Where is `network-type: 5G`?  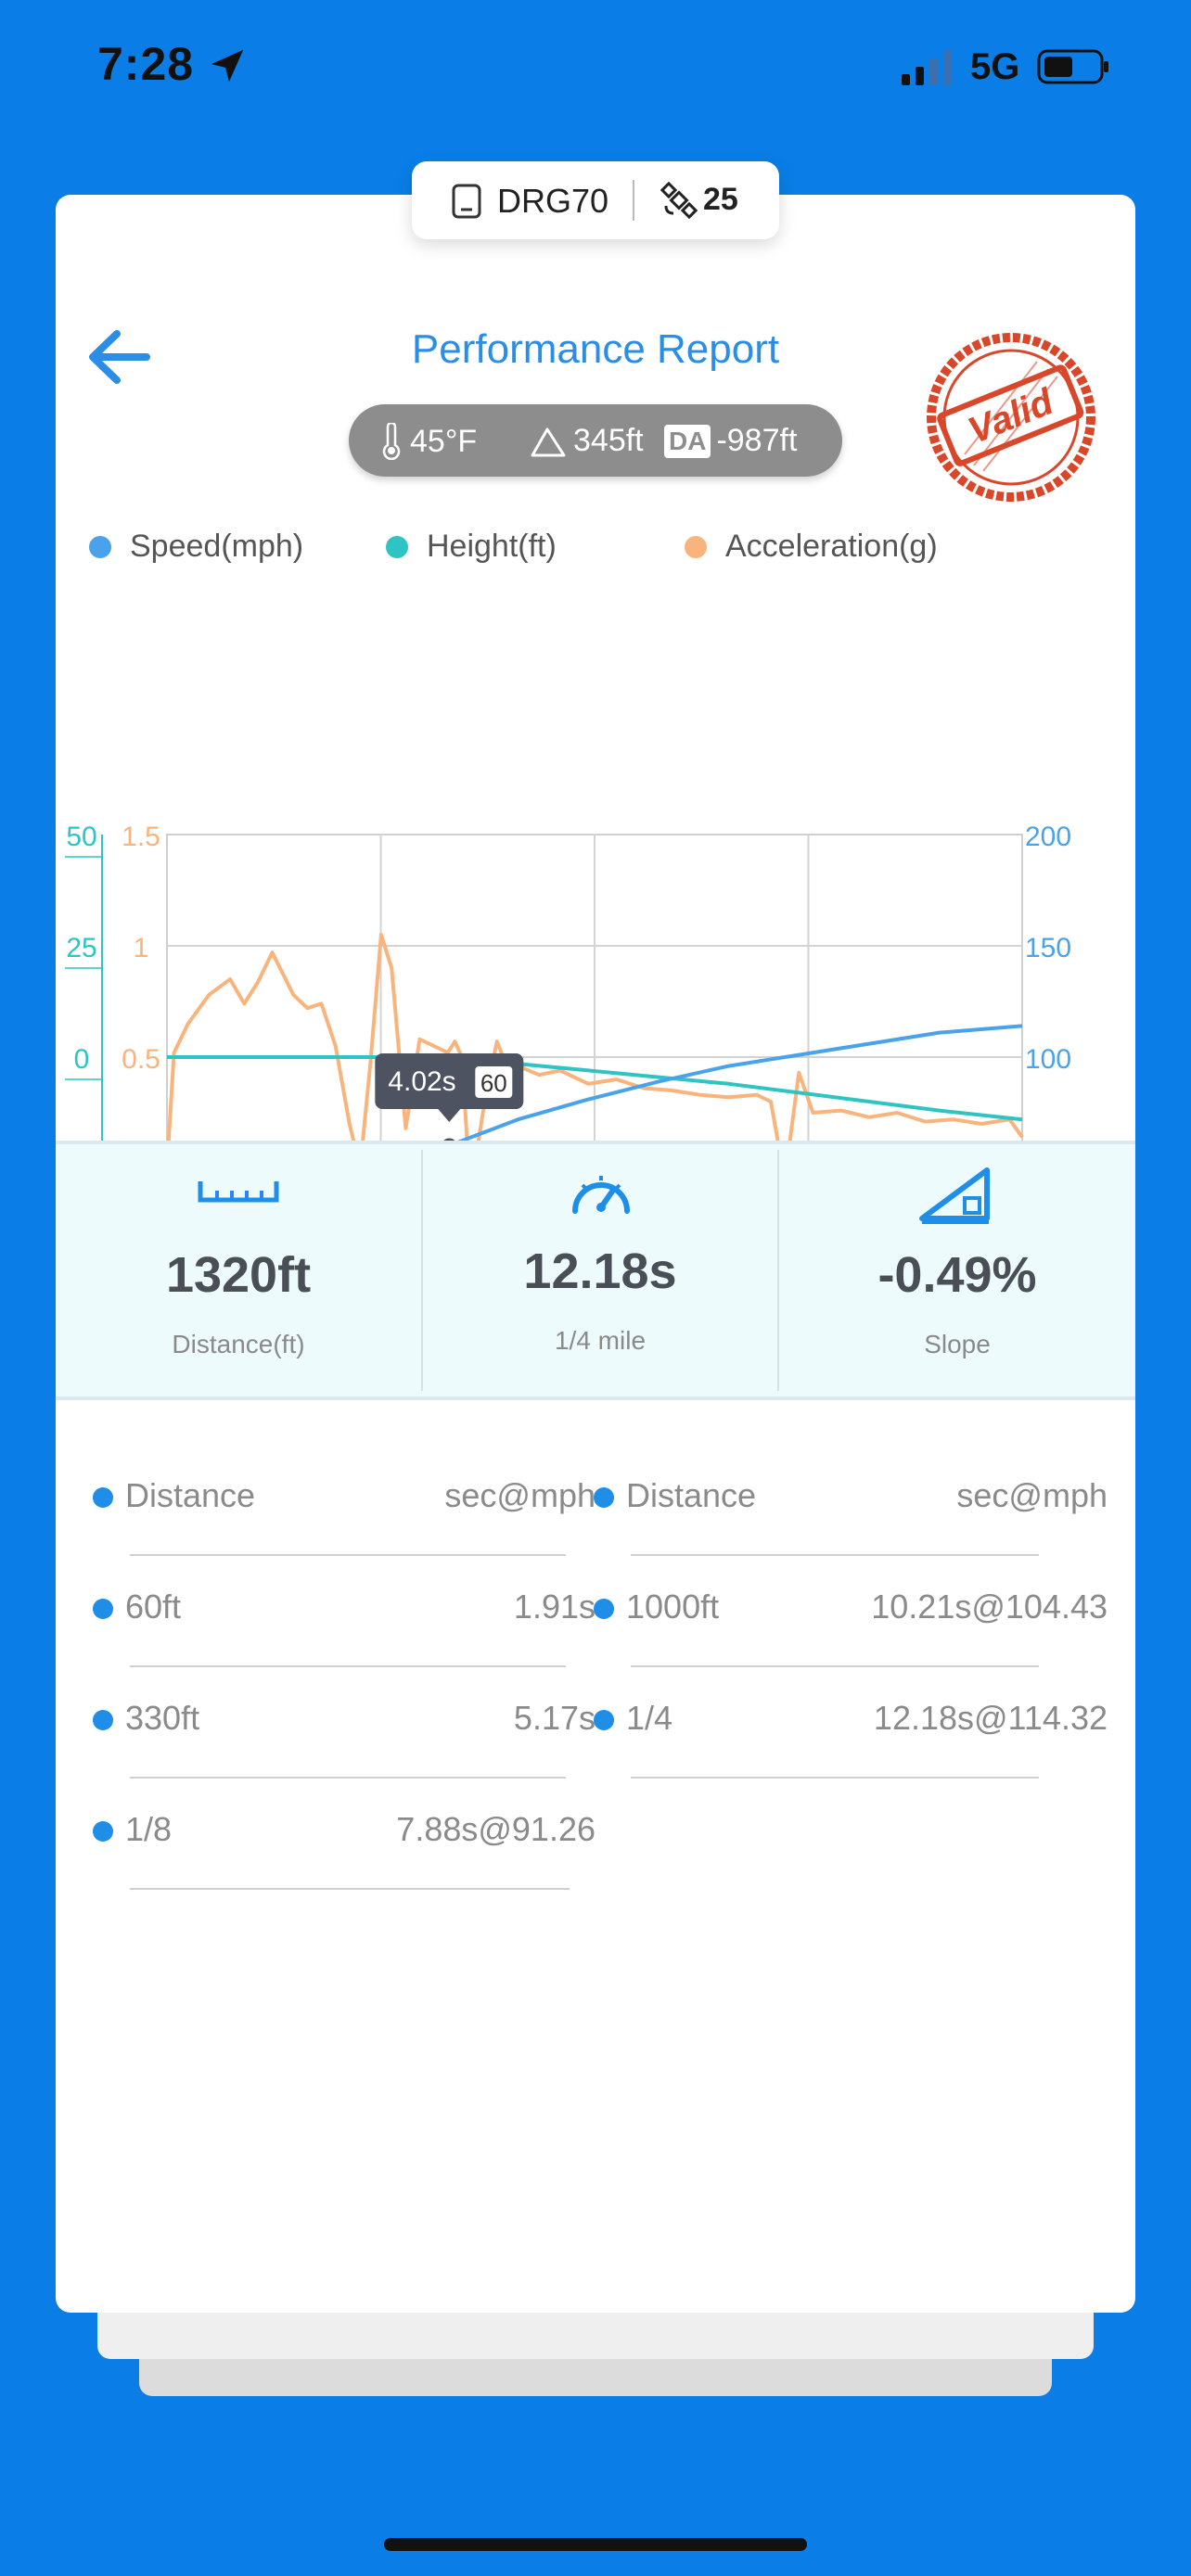
network-type: 5G is located at coordinates (995, 66).